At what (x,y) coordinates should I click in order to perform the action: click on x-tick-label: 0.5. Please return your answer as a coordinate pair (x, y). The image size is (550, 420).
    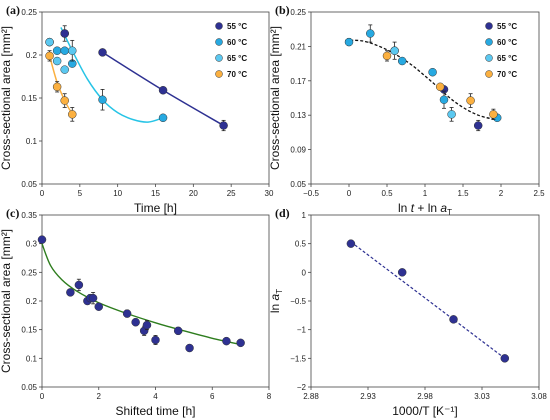
    Looking at the image, I should click on (387, 193).